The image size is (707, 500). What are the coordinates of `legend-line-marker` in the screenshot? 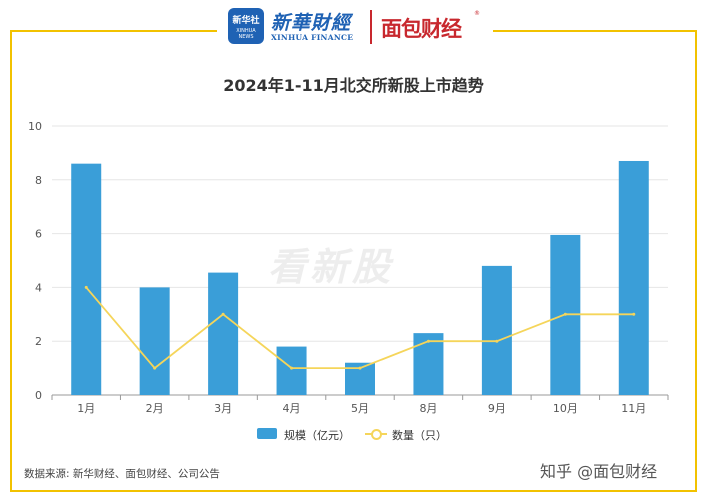 It's located at (376, 434).